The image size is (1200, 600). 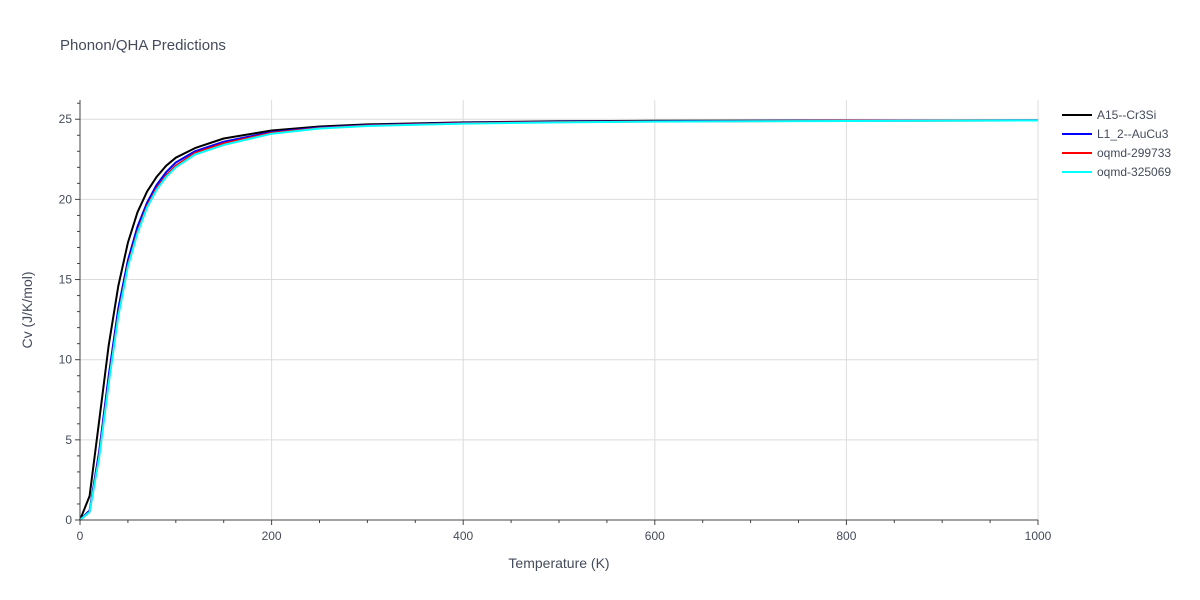 I want to click on x-tick-label: 400, so click(x=463, y=536).